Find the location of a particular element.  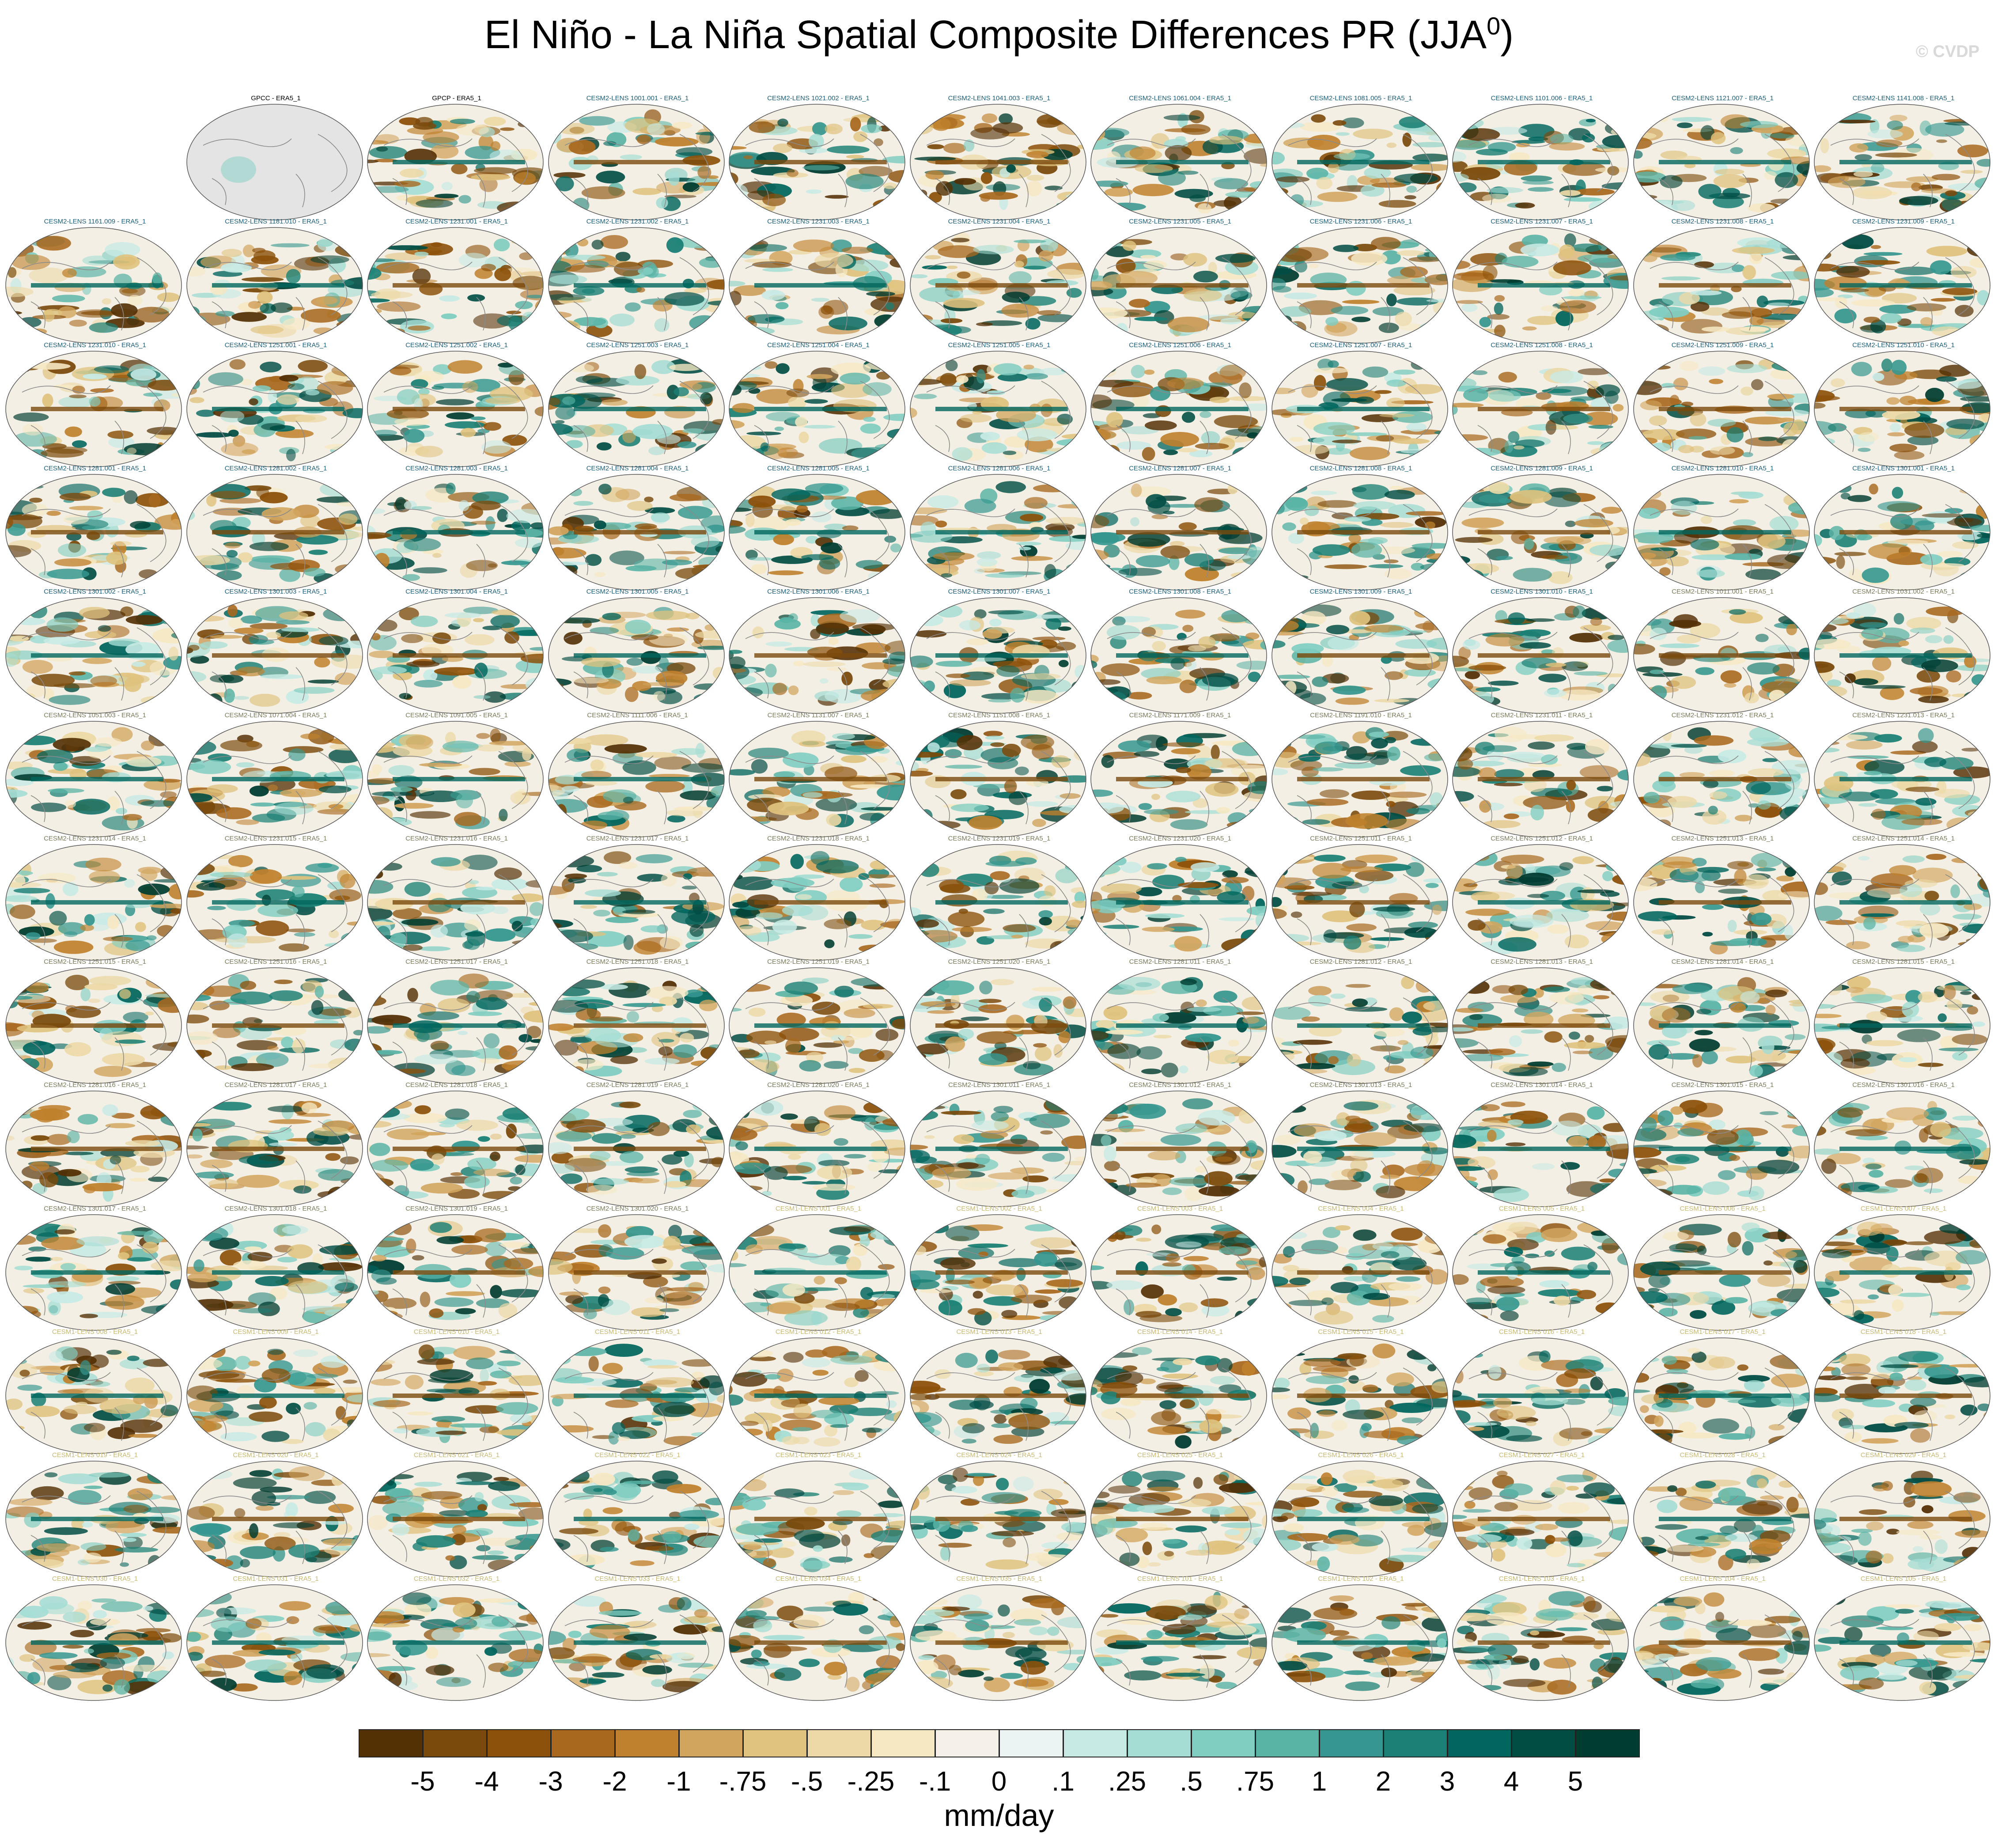

panel-title: CESM2-LENS 1171.009 - ERA5_1 is located at coordinates (1180, 715).